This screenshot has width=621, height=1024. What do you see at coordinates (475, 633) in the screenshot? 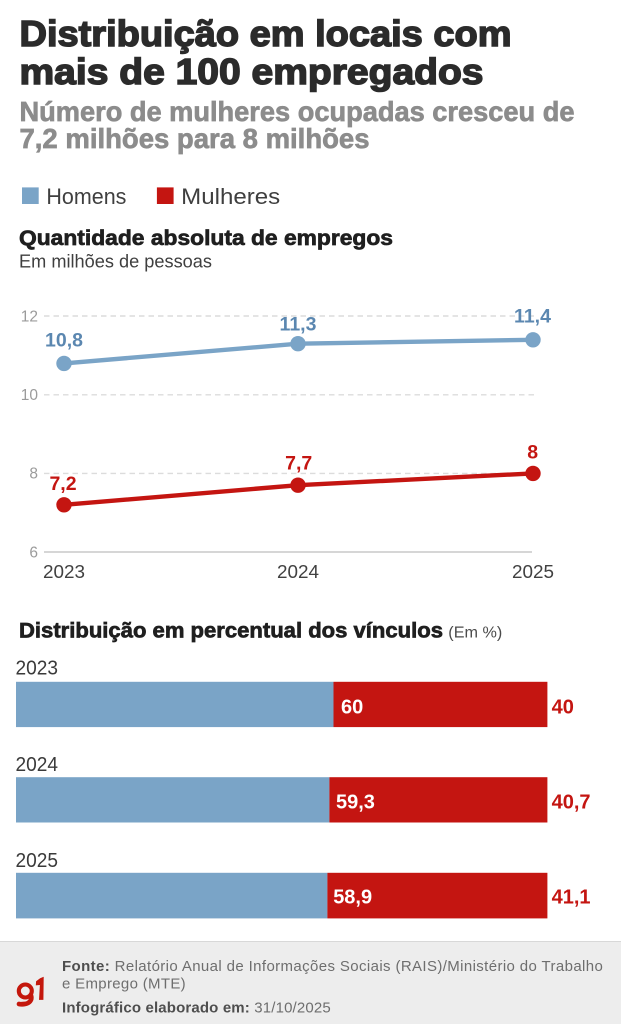
I see `svg-text: (Em %)` at bounding box center [475, 633].